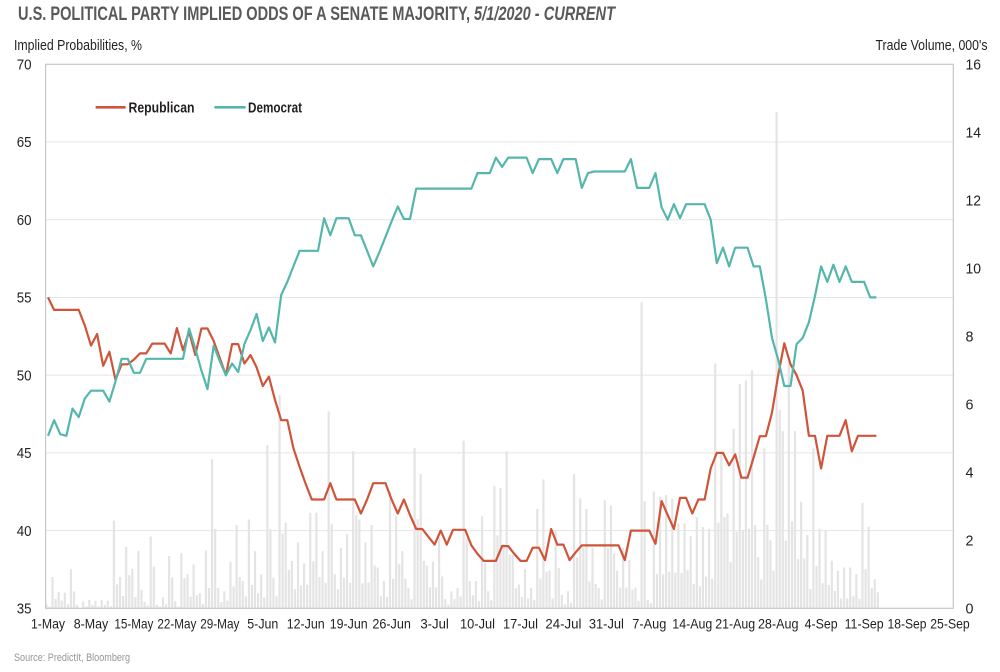  Describe the element at coordinates (24, 454) in the screenshot. I see `svg-text: 45` at that location.